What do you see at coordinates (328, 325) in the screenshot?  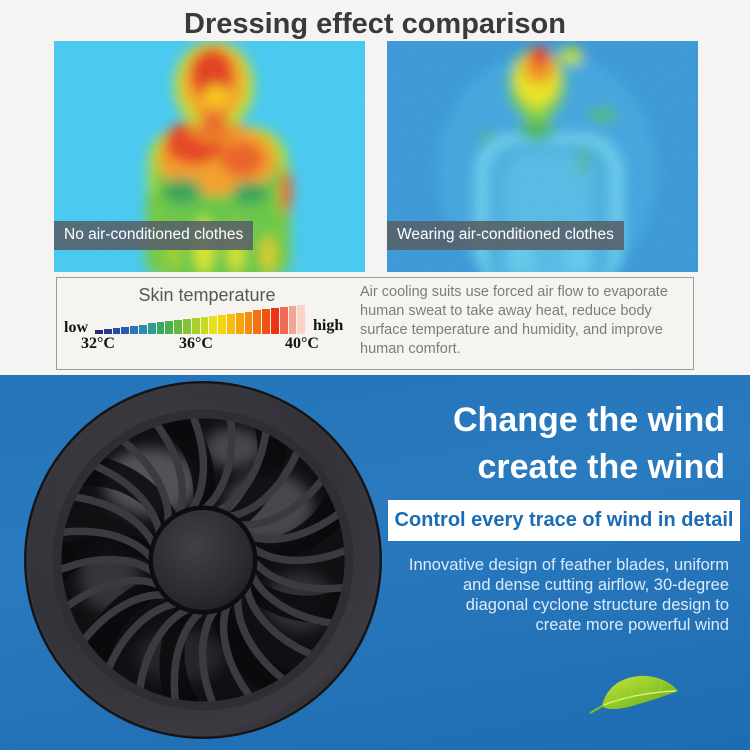 I see `scale-high-label: high` at bounding box center [328, 325].